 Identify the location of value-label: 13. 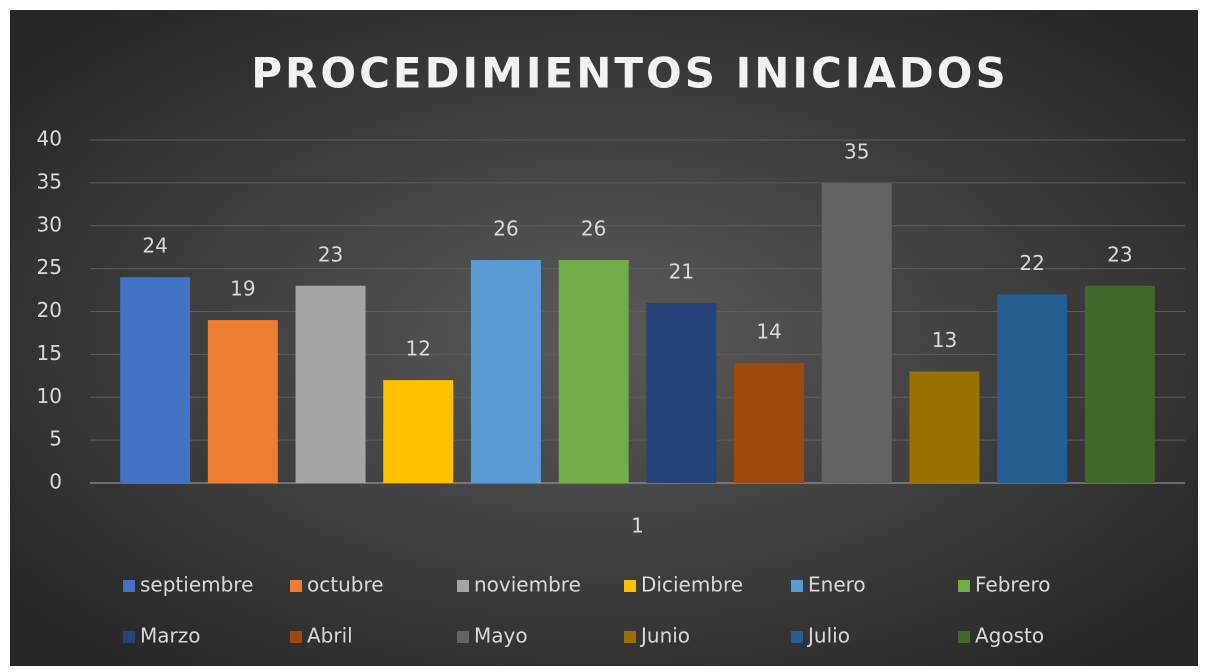
(944, 340).